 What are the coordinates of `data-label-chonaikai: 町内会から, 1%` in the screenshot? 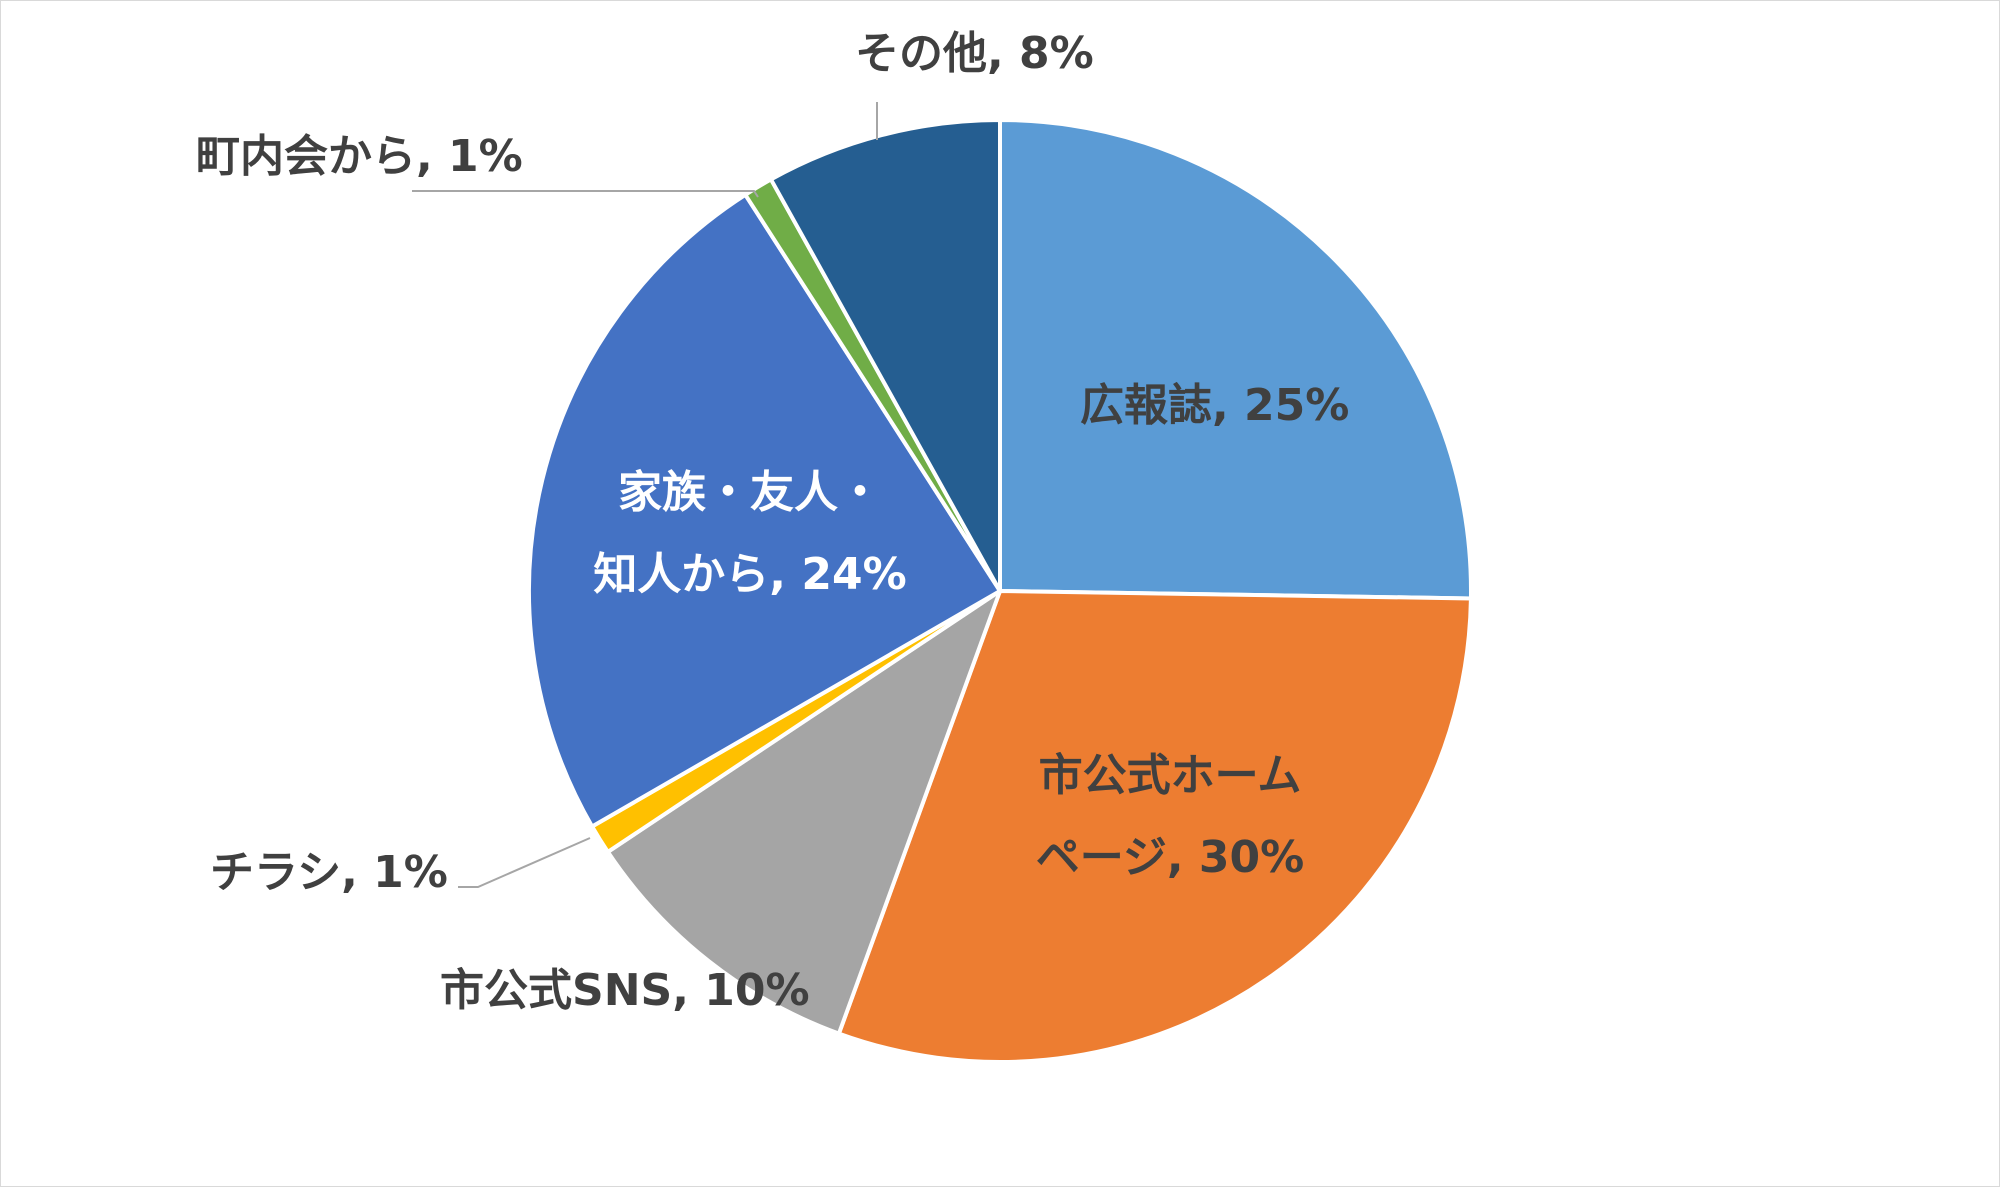 It's located at (359, 157).